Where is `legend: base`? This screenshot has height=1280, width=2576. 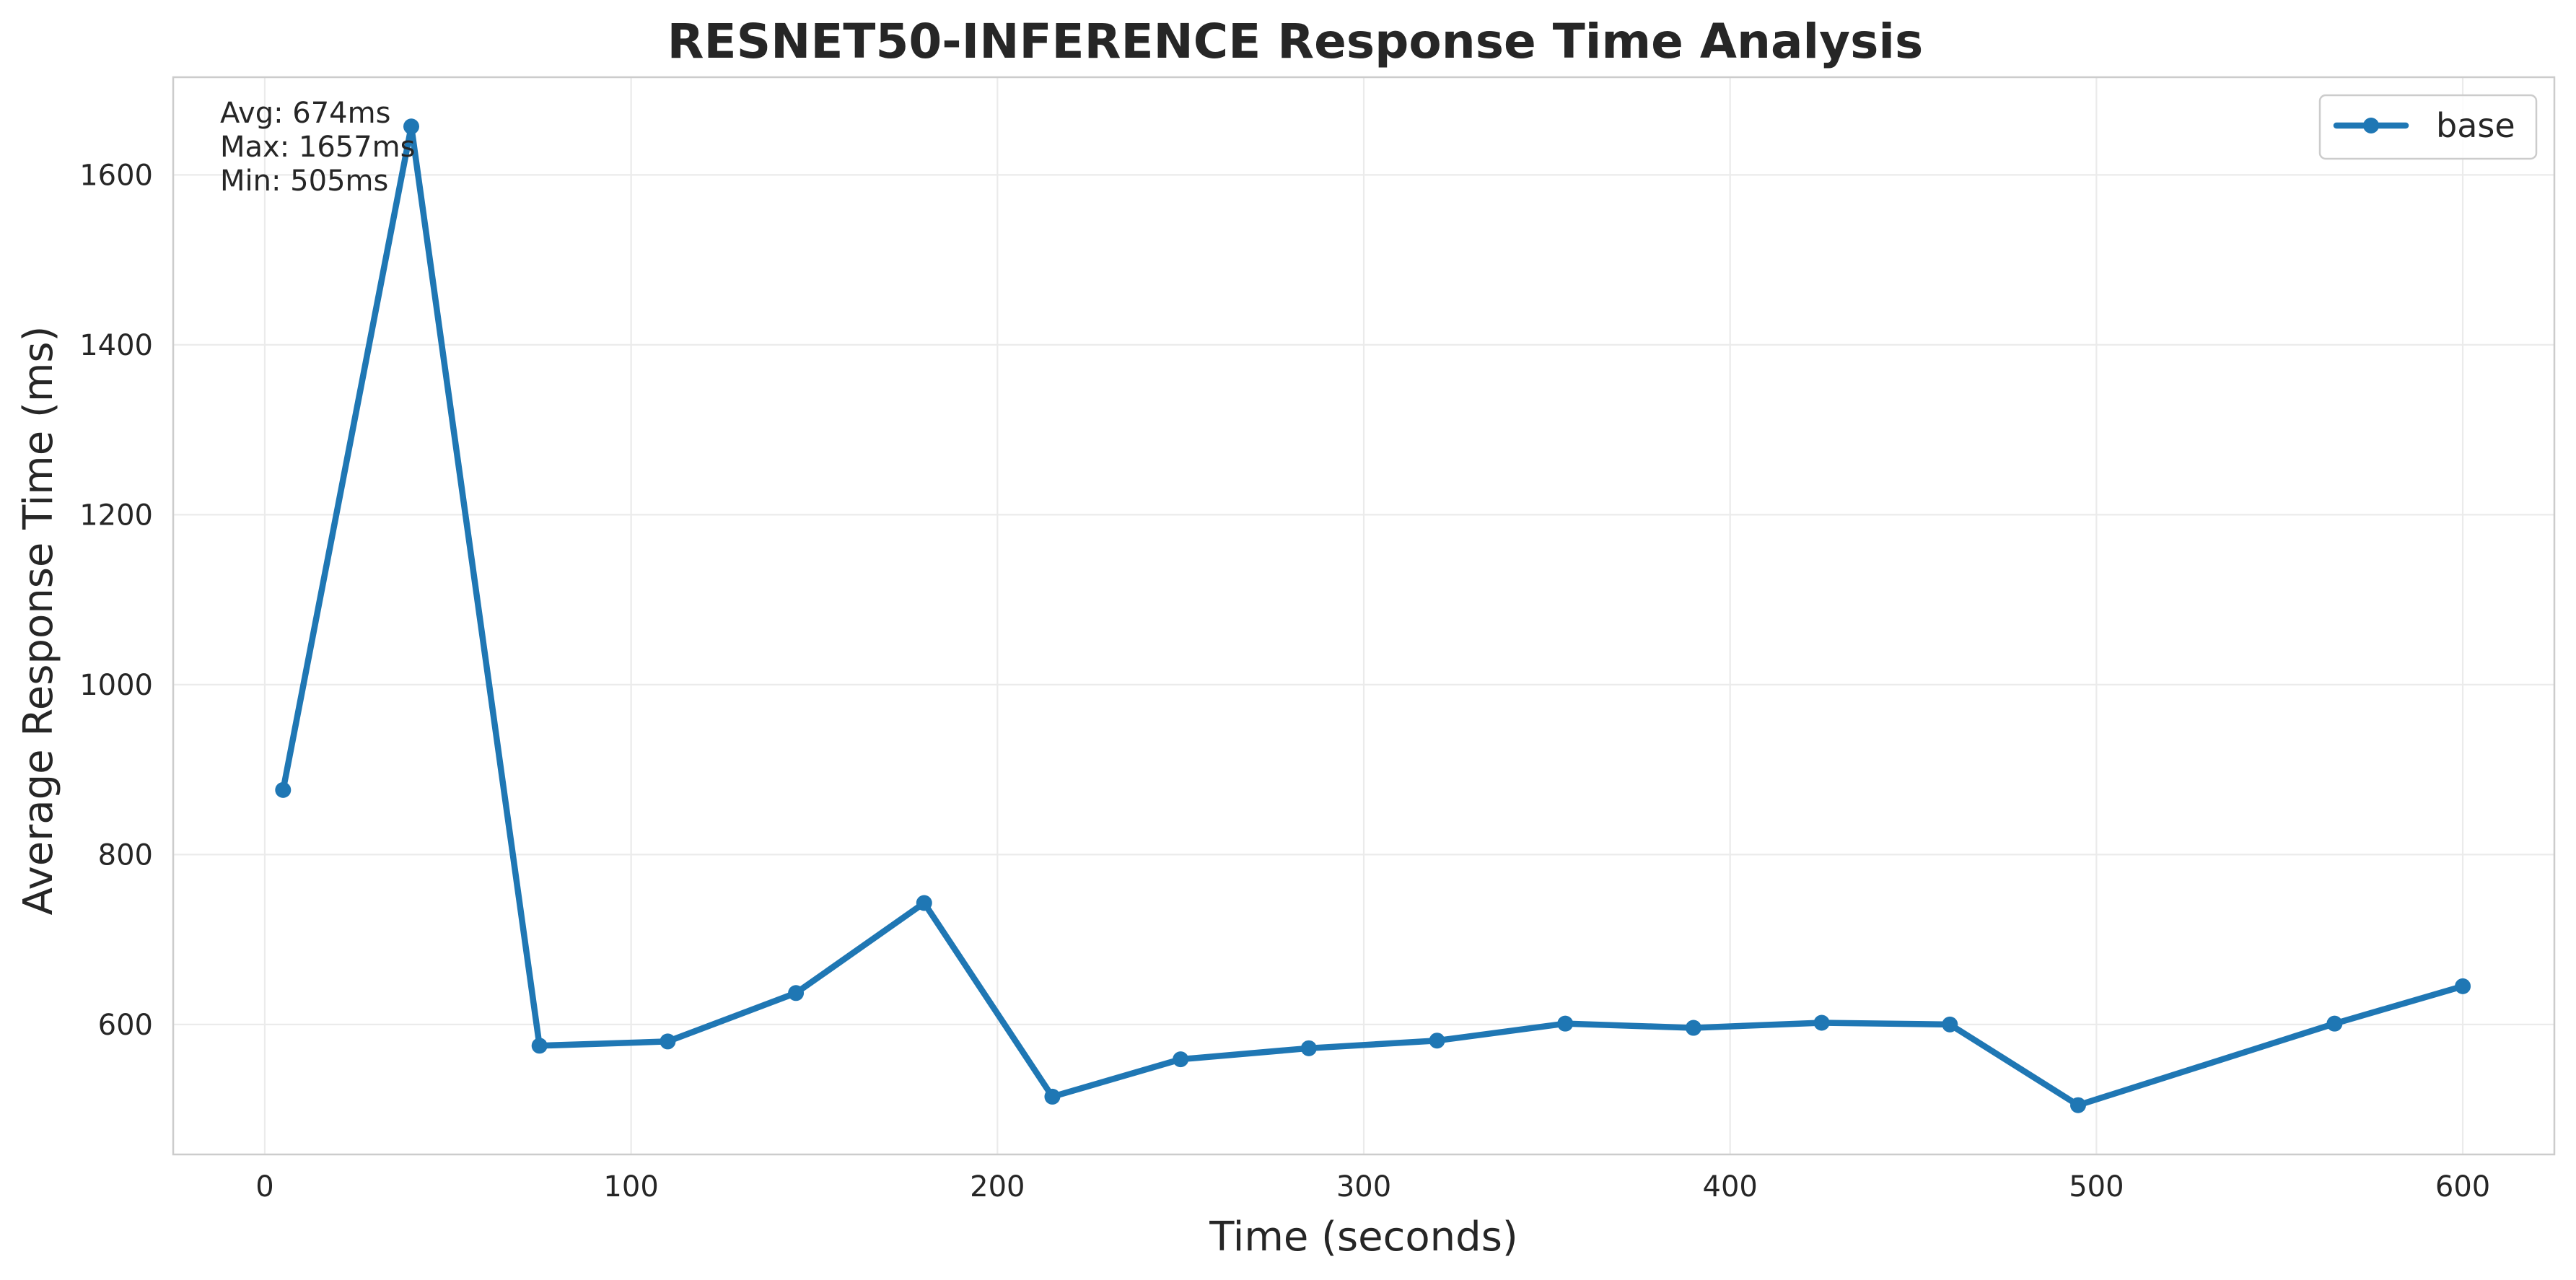
legend: base is located at coordinates (2428, 127).